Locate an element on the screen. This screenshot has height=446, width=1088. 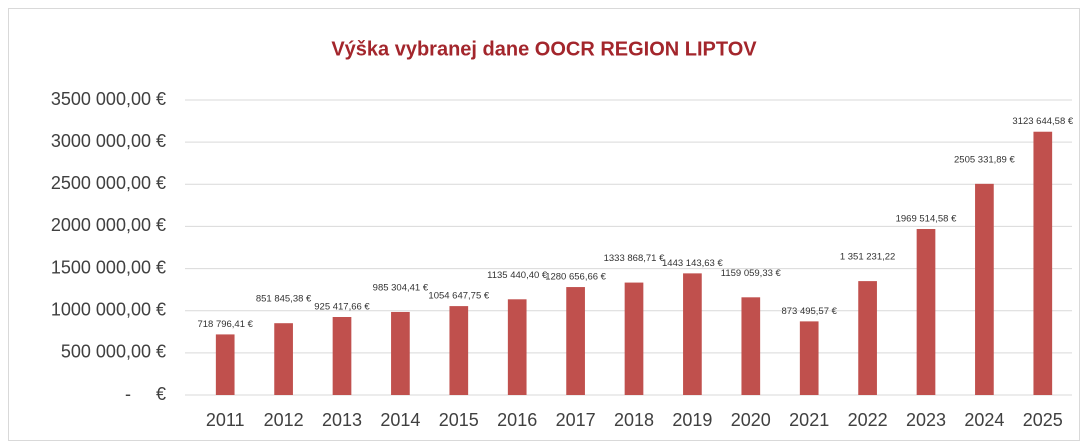
y-tick-label: 500 000,00 € is located at coordinates (113, 352).